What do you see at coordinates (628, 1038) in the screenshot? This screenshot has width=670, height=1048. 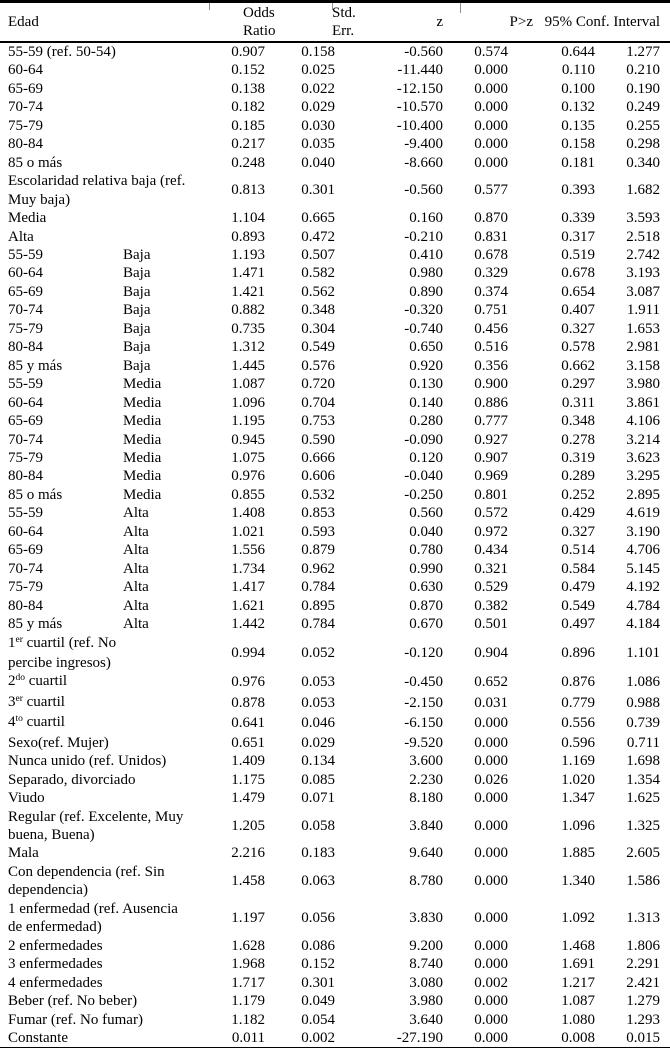 I see `ci-upper-cell: 0.015` at bounding box center [628, 1038].